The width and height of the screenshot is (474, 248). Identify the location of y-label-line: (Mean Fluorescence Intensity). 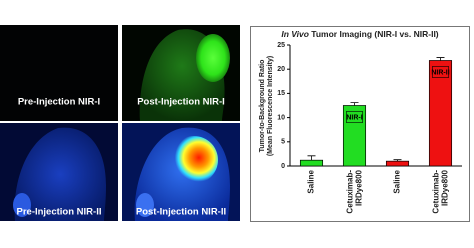
(270, 106).